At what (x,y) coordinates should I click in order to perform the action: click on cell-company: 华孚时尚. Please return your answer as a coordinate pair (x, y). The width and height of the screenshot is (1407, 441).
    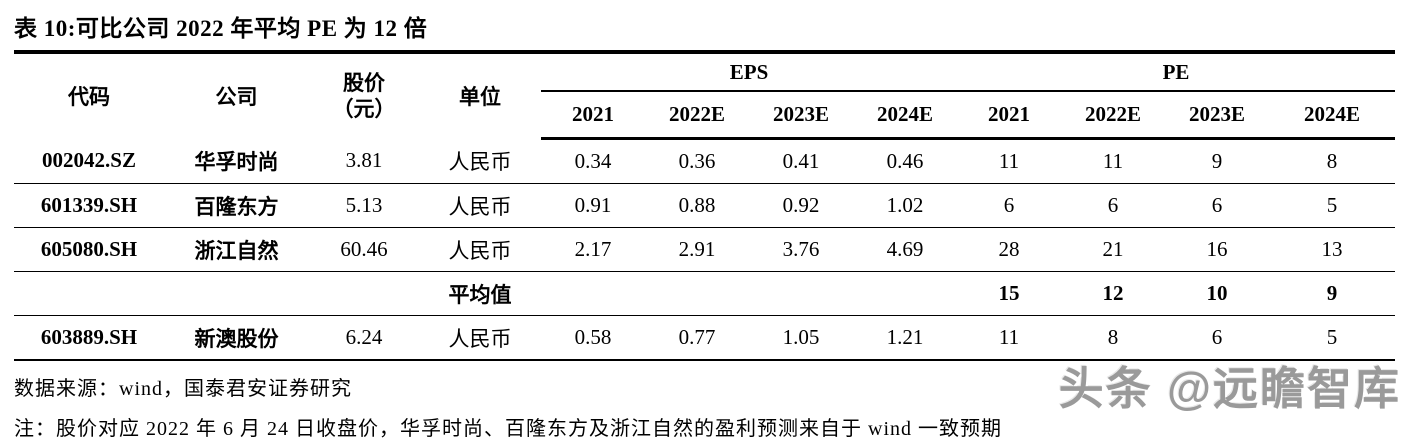
    Looking at the image, I should click on (236, 161).